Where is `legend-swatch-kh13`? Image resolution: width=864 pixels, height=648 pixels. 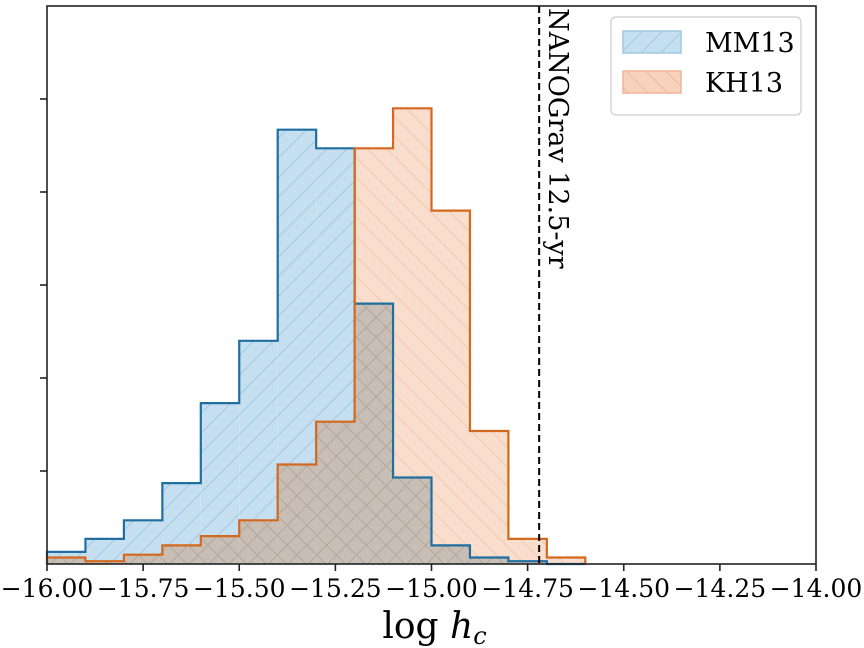 legend-swatch-kh13 is located at coordinates (652, 82).